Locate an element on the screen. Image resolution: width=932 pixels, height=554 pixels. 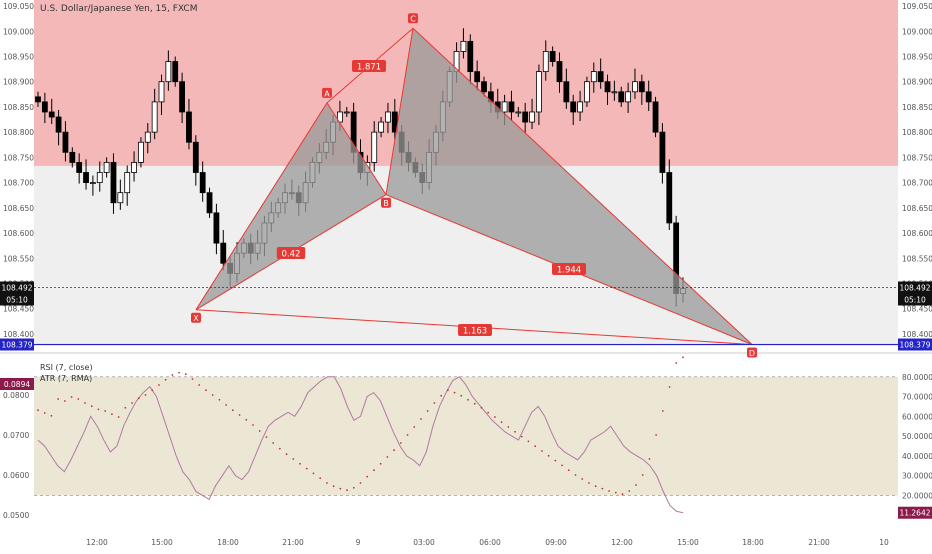
rsi-label: RSI (7, close) is located at coordinates (66, 367).